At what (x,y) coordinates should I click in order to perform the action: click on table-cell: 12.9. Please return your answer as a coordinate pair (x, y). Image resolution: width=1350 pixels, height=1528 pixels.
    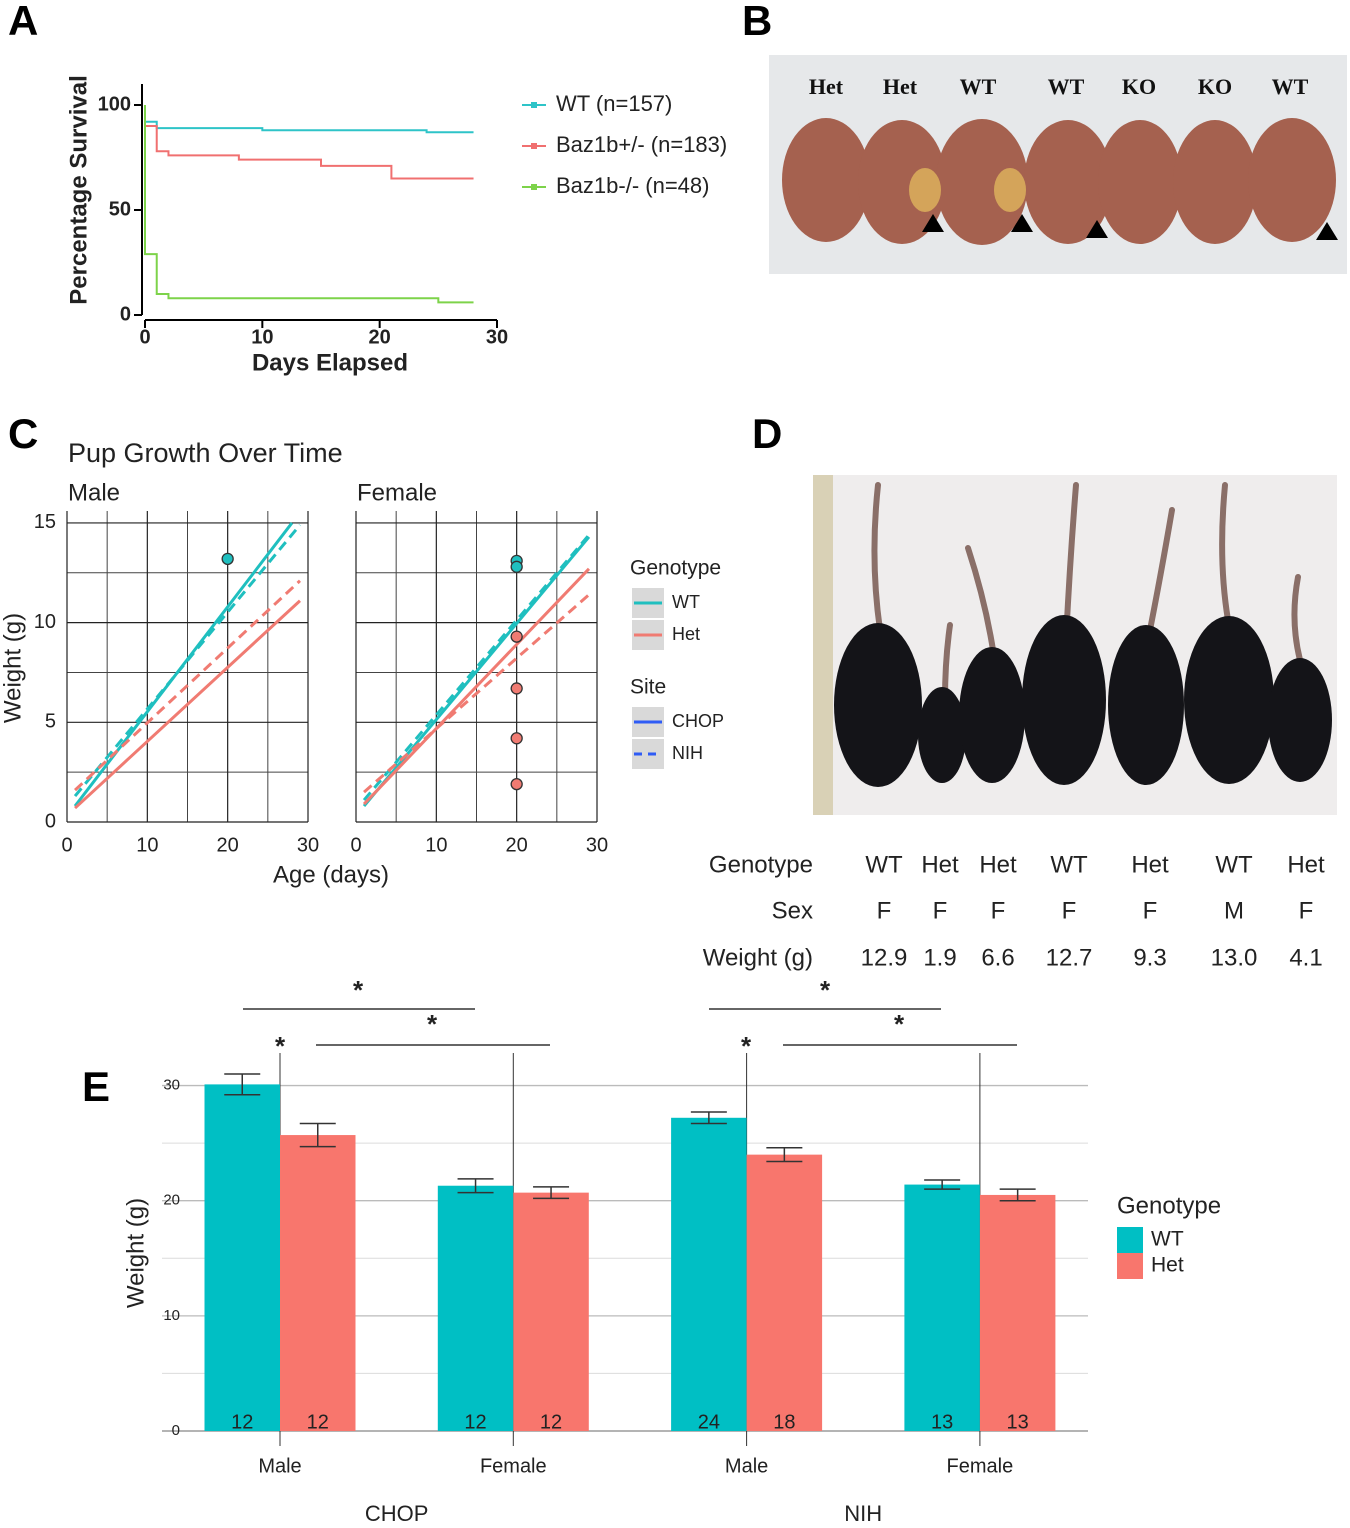
    Looking at the image, I should click on (884, 957).